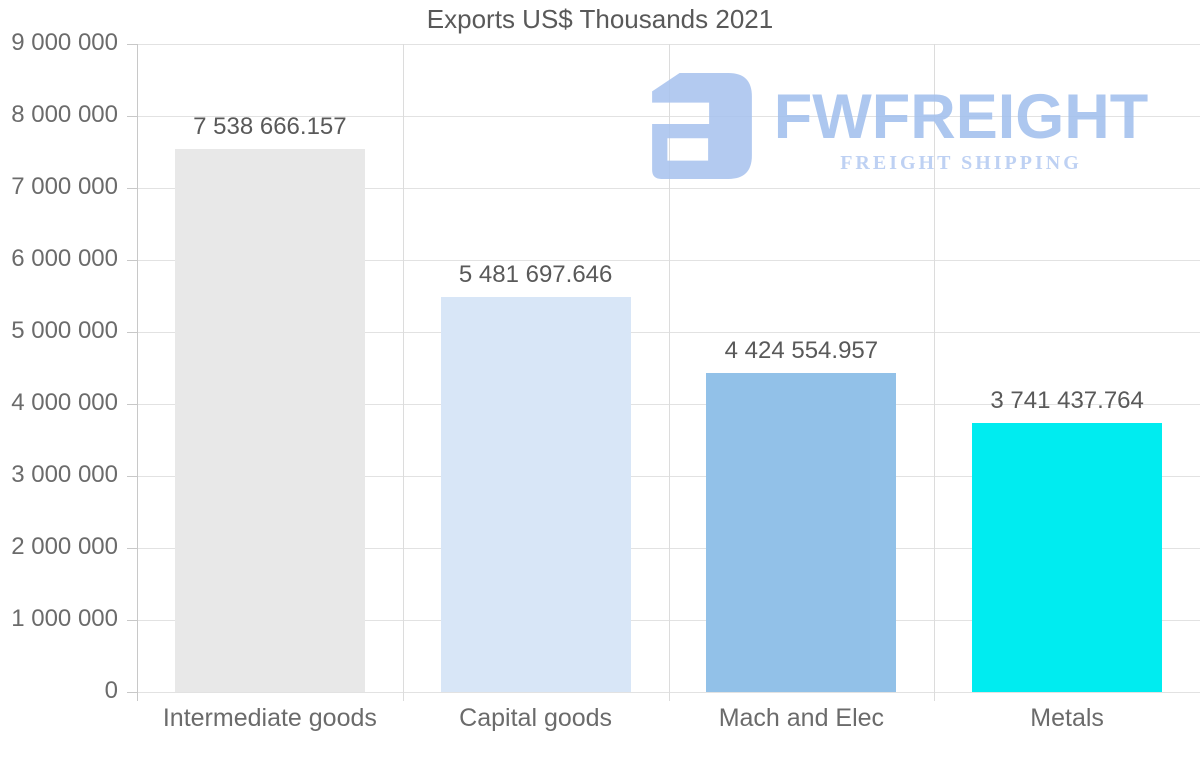 The image size is (1200, 763). What do you see at coordinates (961, 117) in the screenshot?
I see `logo-name: FWFREIGHT` at bounding box center [961, 117].